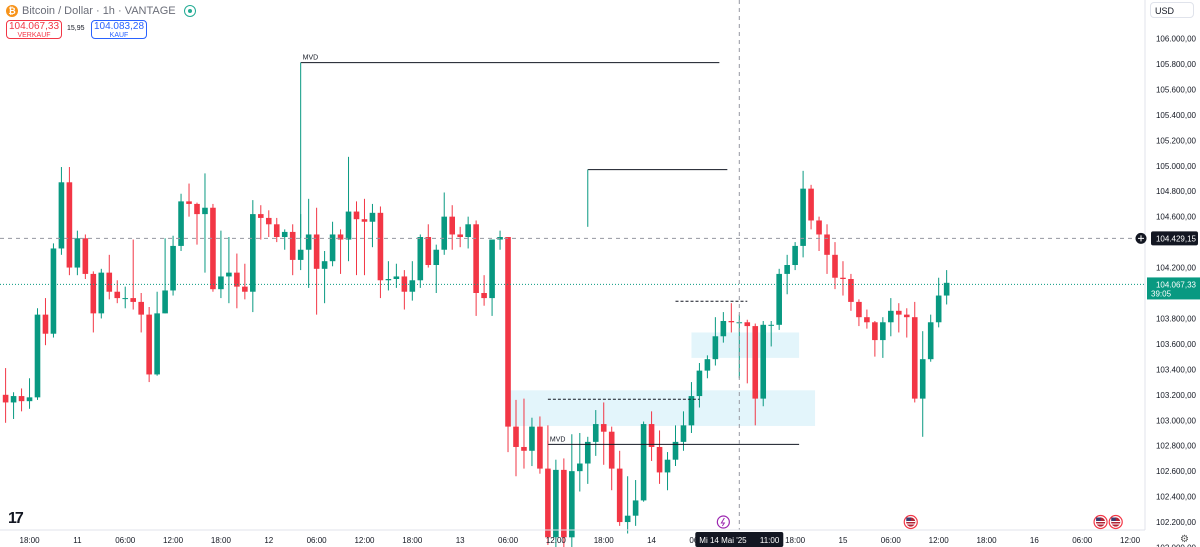 This screenshot has width=1200, height=547. What do you see at coordinates (657, 198) in the screenshot?
I see `mvd-level` at bounding box center [657, 198].